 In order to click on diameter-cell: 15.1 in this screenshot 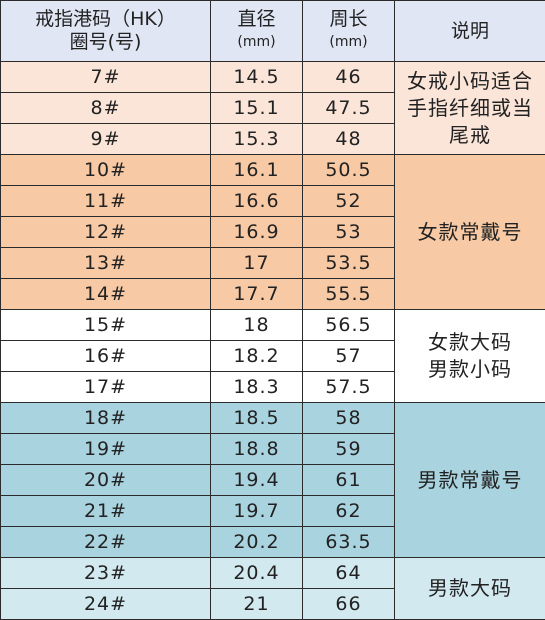, I will do `click(257, 108)`.